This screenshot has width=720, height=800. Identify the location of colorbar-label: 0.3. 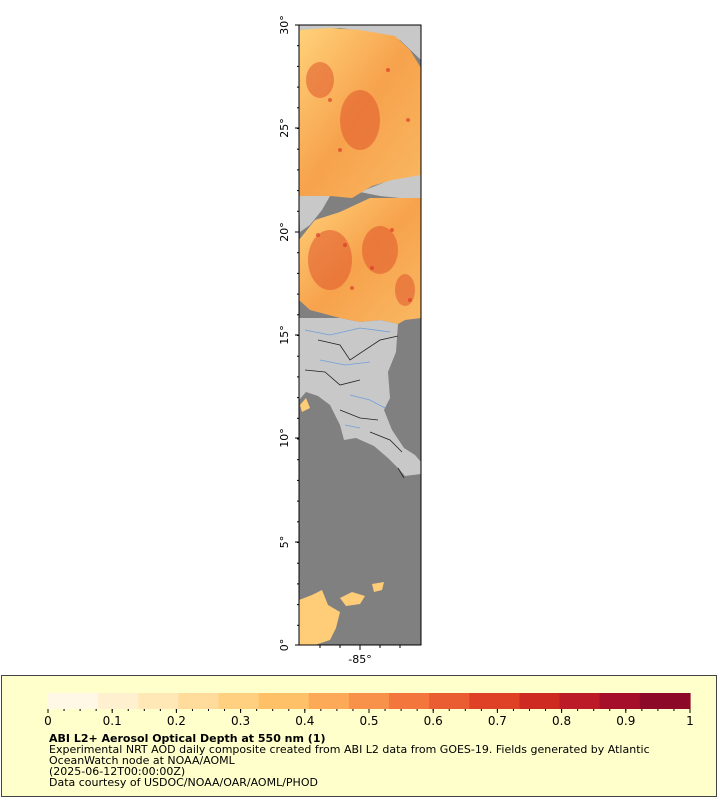
(240, 721).